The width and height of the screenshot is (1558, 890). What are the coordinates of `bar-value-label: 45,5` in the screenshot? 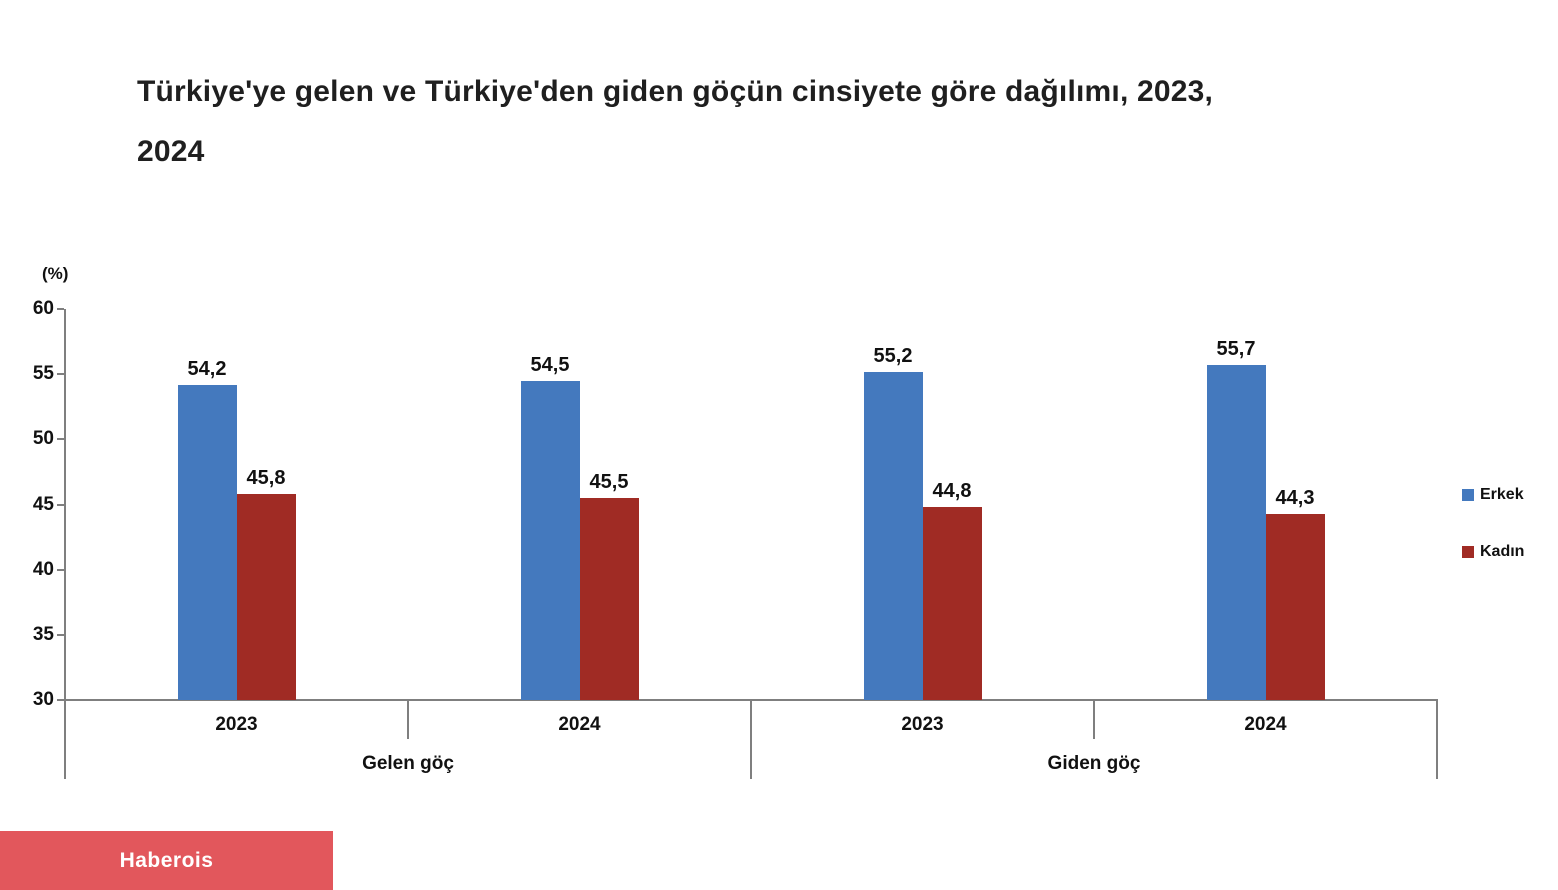 It's located at (609, 481).